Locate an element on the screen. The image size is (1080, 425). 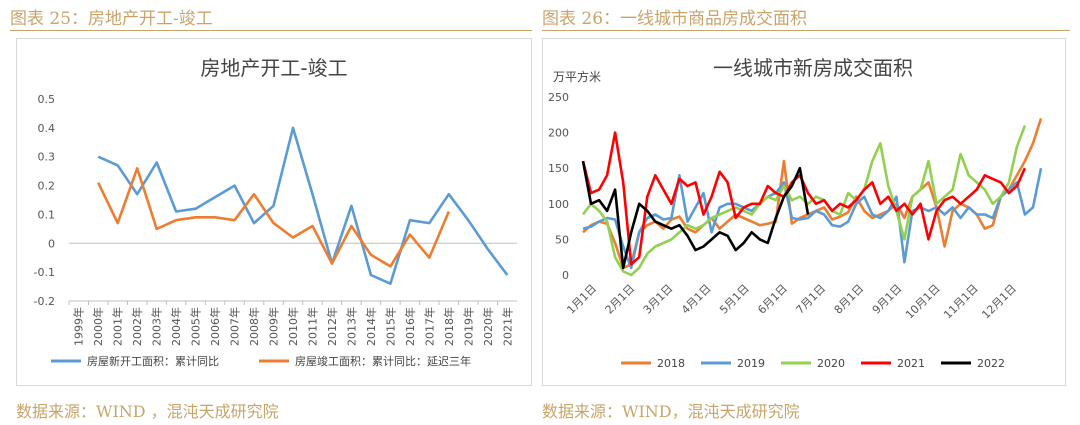
left-xtick-label: 2019年 is located at coordinates (468, 326).